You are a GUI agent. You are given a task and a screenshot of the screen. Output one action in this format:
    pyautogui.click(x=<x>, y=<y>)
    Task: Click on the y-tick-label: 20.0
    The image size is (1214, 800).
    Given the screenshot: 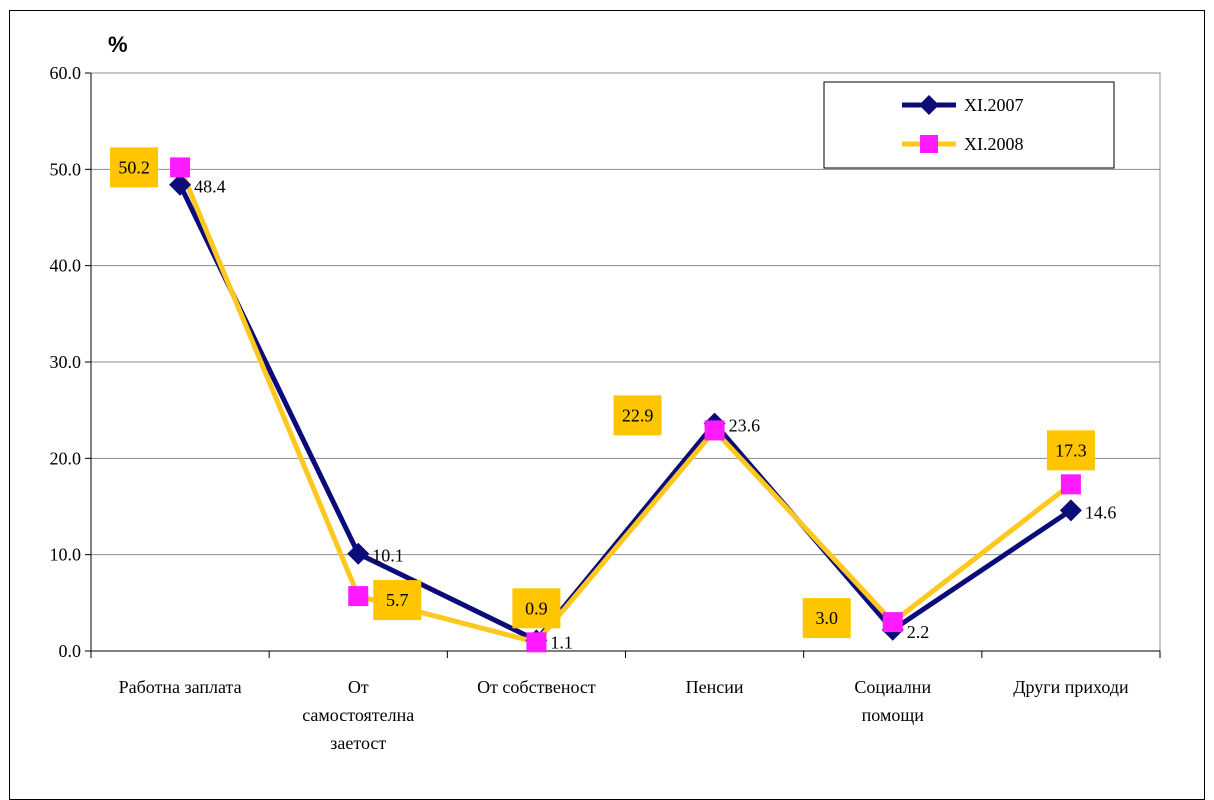 What is the action you would take?
    pyautogui.click(x=66, y=458)
    